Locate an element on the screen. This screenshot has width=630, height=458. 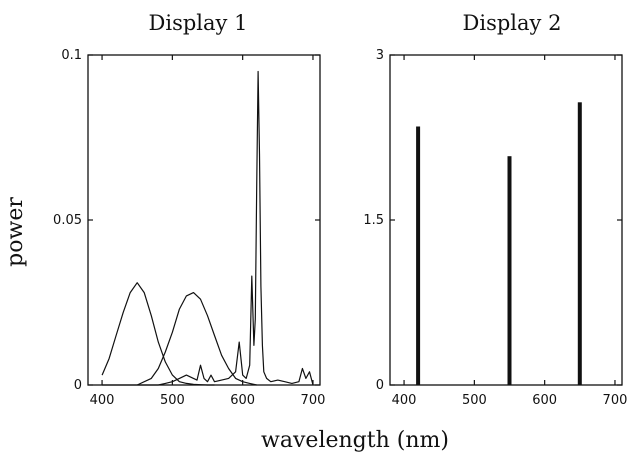
display-1-series-1-line is located at coordinates (158, 334).